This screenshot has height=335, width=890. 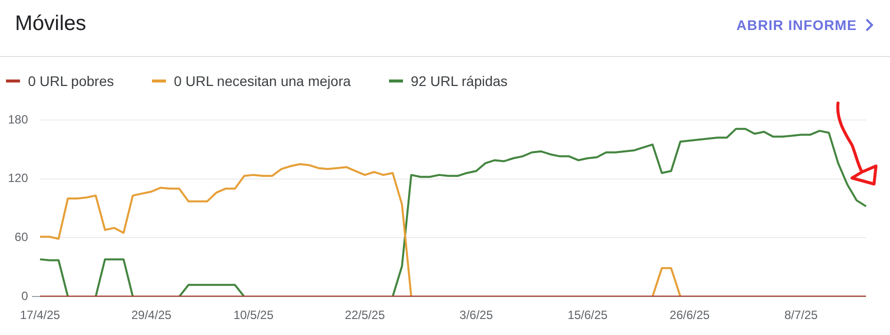 I want to click on x-tick-label: 29/4/25, so click(x=151, y=315).